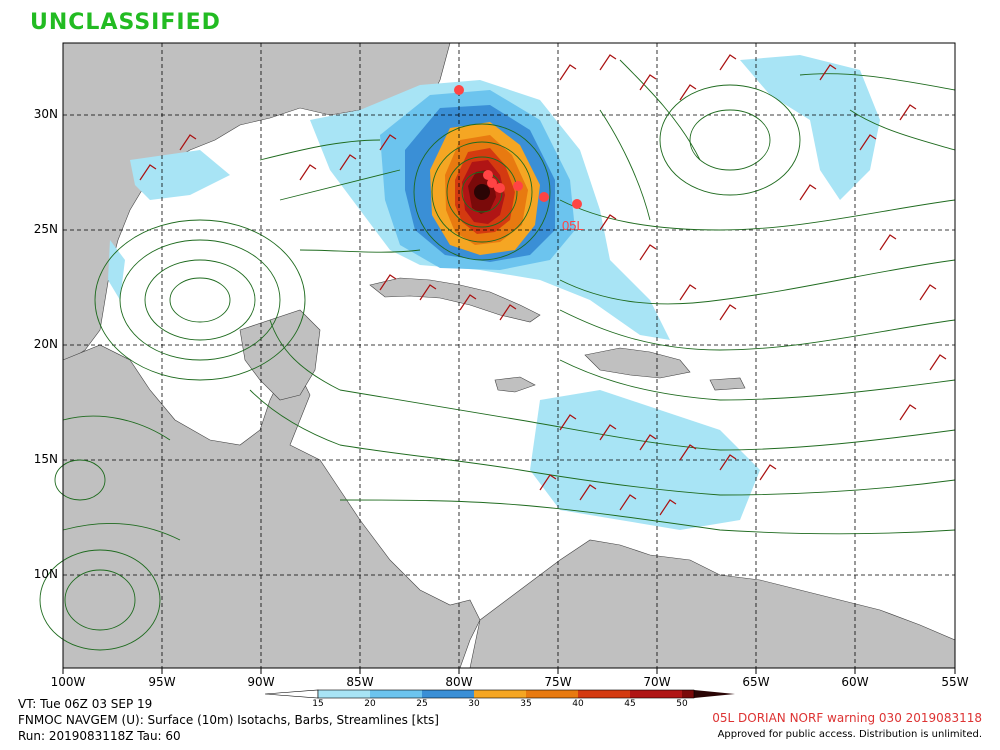 The height and width of the screenshot is (750, 1000). Describe the element at coordinates (459, 682) in the screenshot. I see `lon-label-80w: 80W` at that location.